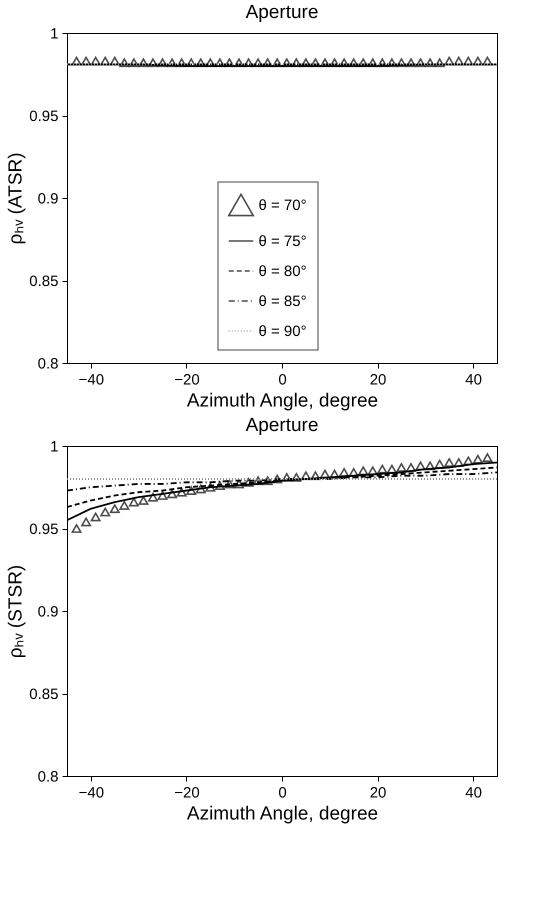 The image size is (542, 898). I want to click on legend-label: θ = 85°, so click(282, 301).